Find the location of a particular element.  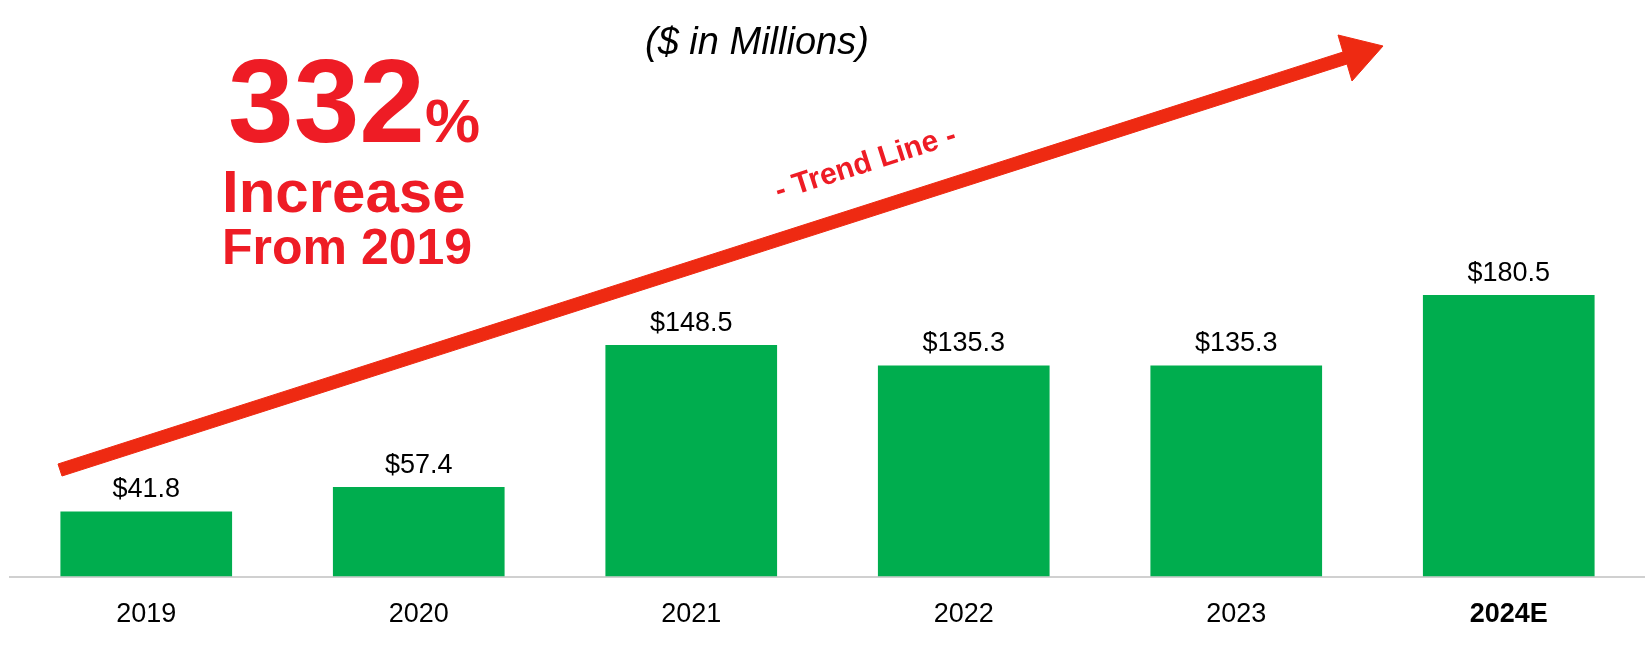

x-tick-label: 2019 is located at coordinates (146, 613).